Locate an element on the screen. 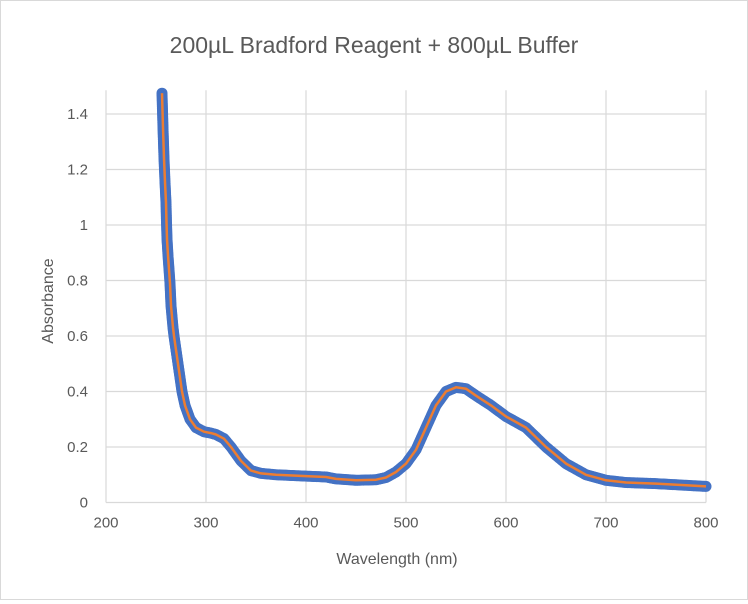 The height and width of the screenshot is (604, 748). x-tick-label: 200 is located at coordinates (105, 523).